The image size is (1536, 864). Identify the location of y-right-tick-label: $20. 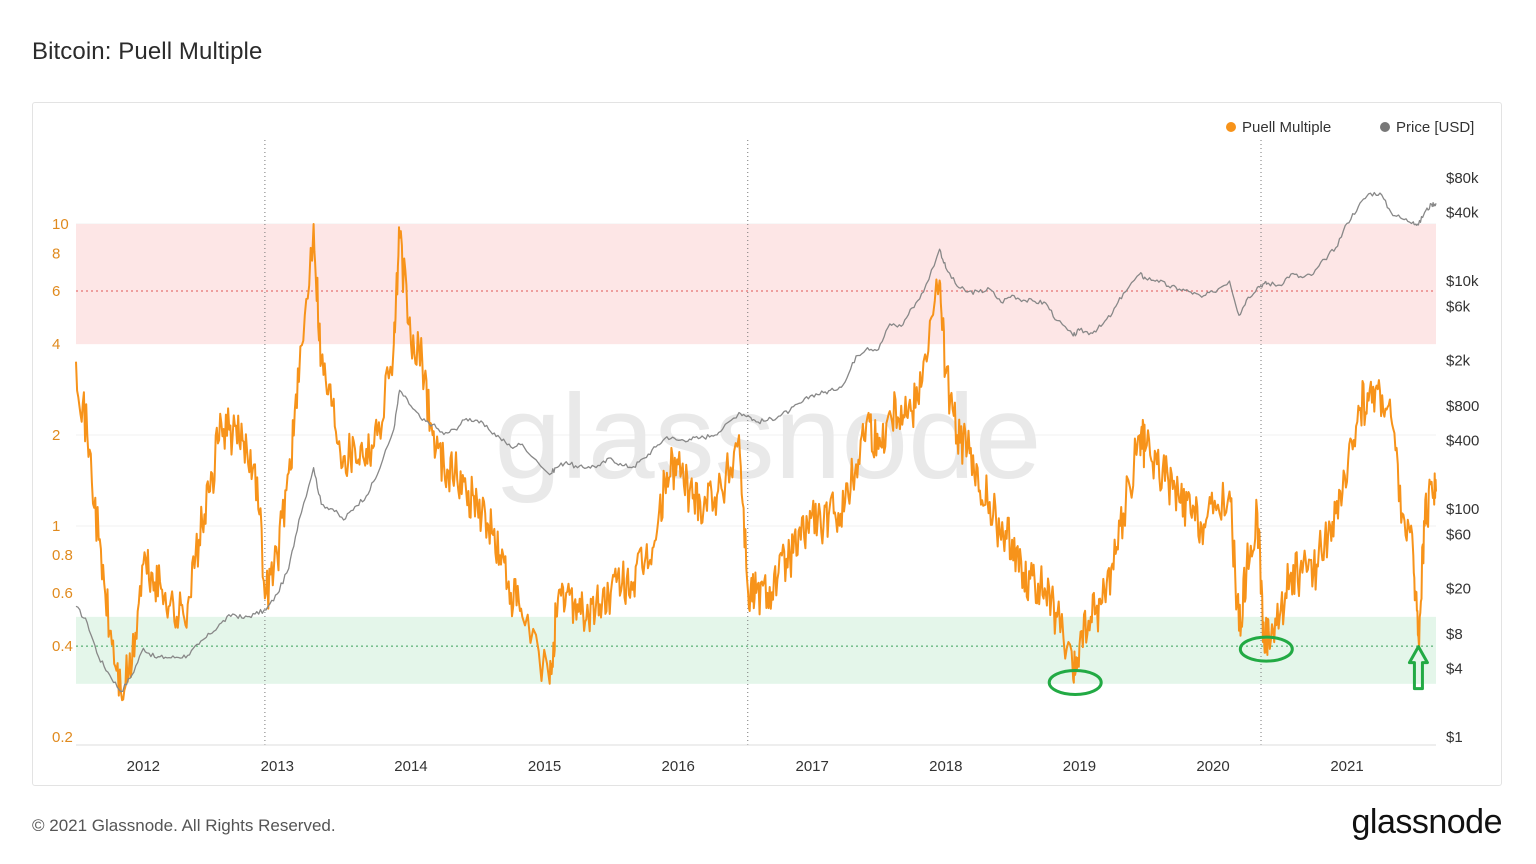
(1458, 589).